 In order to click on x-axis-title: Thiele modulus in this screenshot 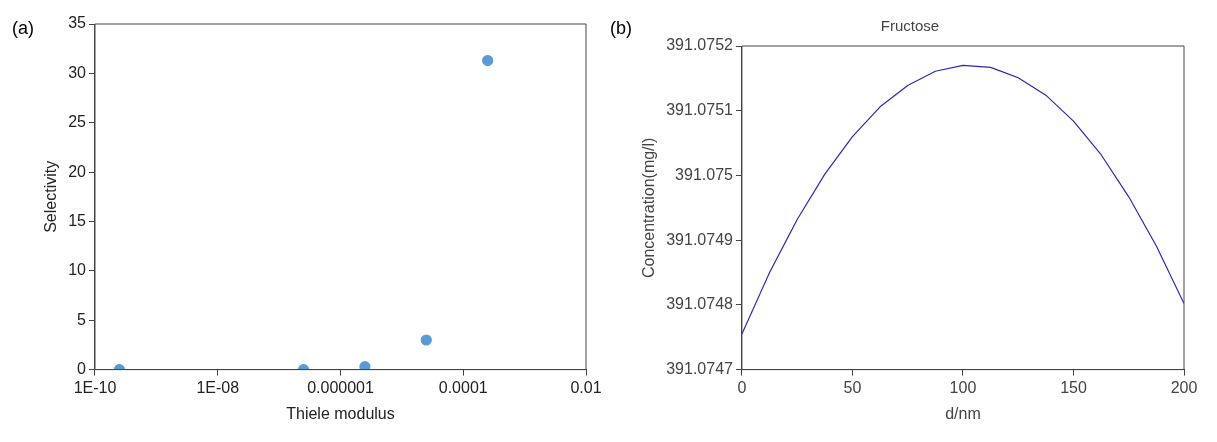, I will do `click(340, 413)`.